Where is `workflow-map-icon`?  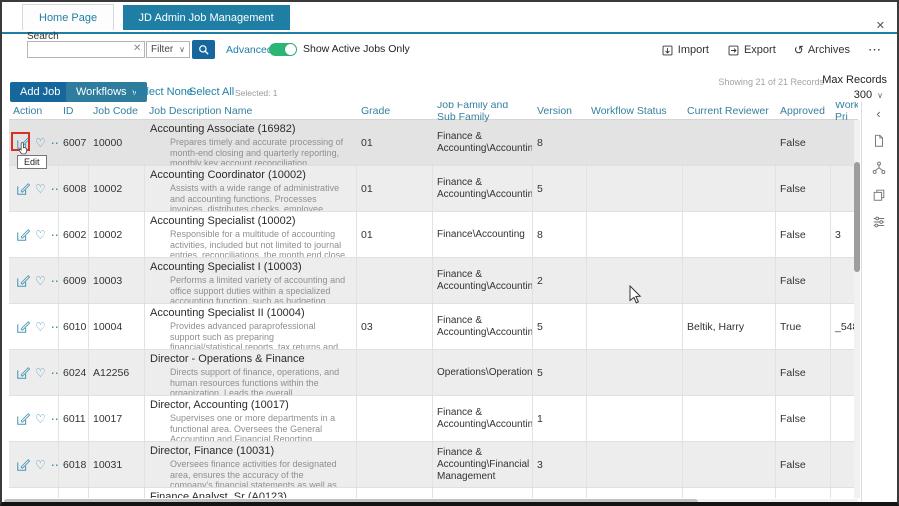
workflow-map-icon is located at coordinates (879, 168).